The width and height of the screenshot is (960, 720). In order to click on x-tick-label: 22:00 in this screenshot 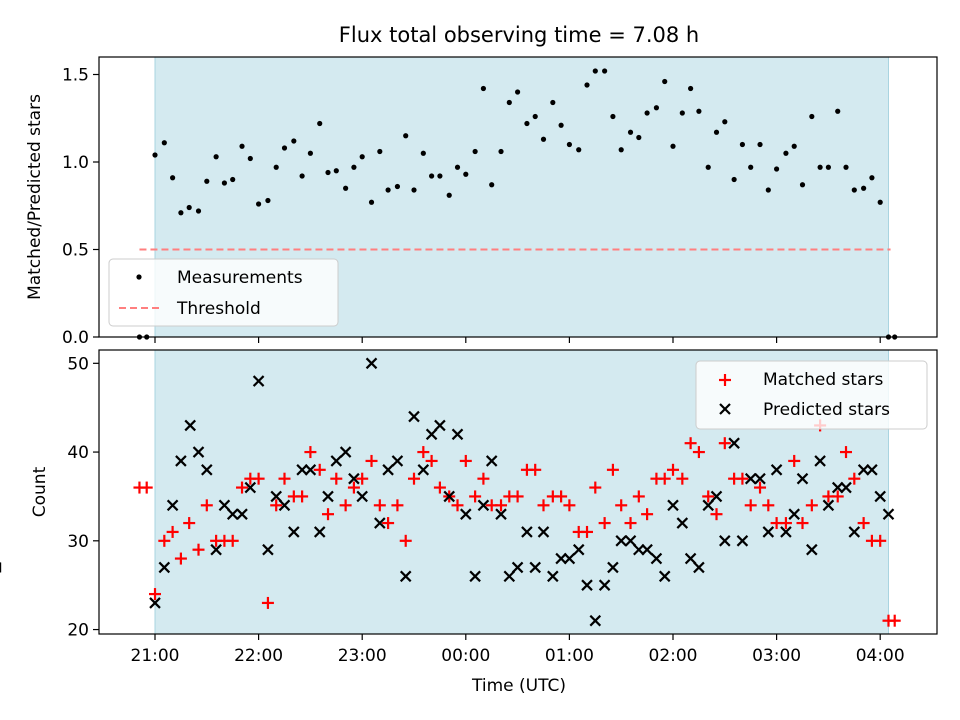, I will do `click(258, 656)`.